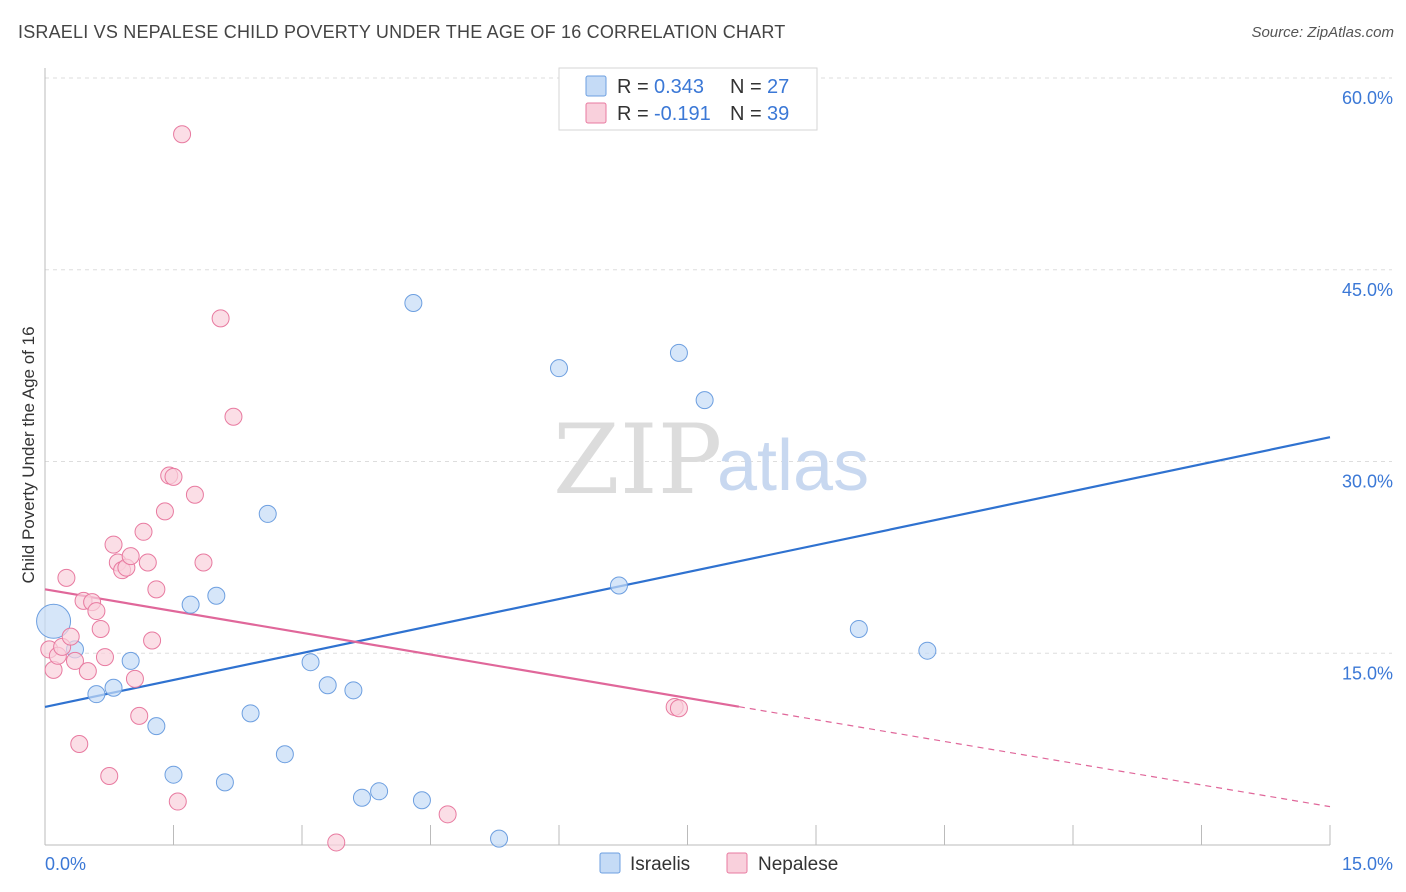 The image size is (1406, 892). Describe the element at coordinates (392, 648) in the screenshot. I see `trend-line-nepalese` at that location.